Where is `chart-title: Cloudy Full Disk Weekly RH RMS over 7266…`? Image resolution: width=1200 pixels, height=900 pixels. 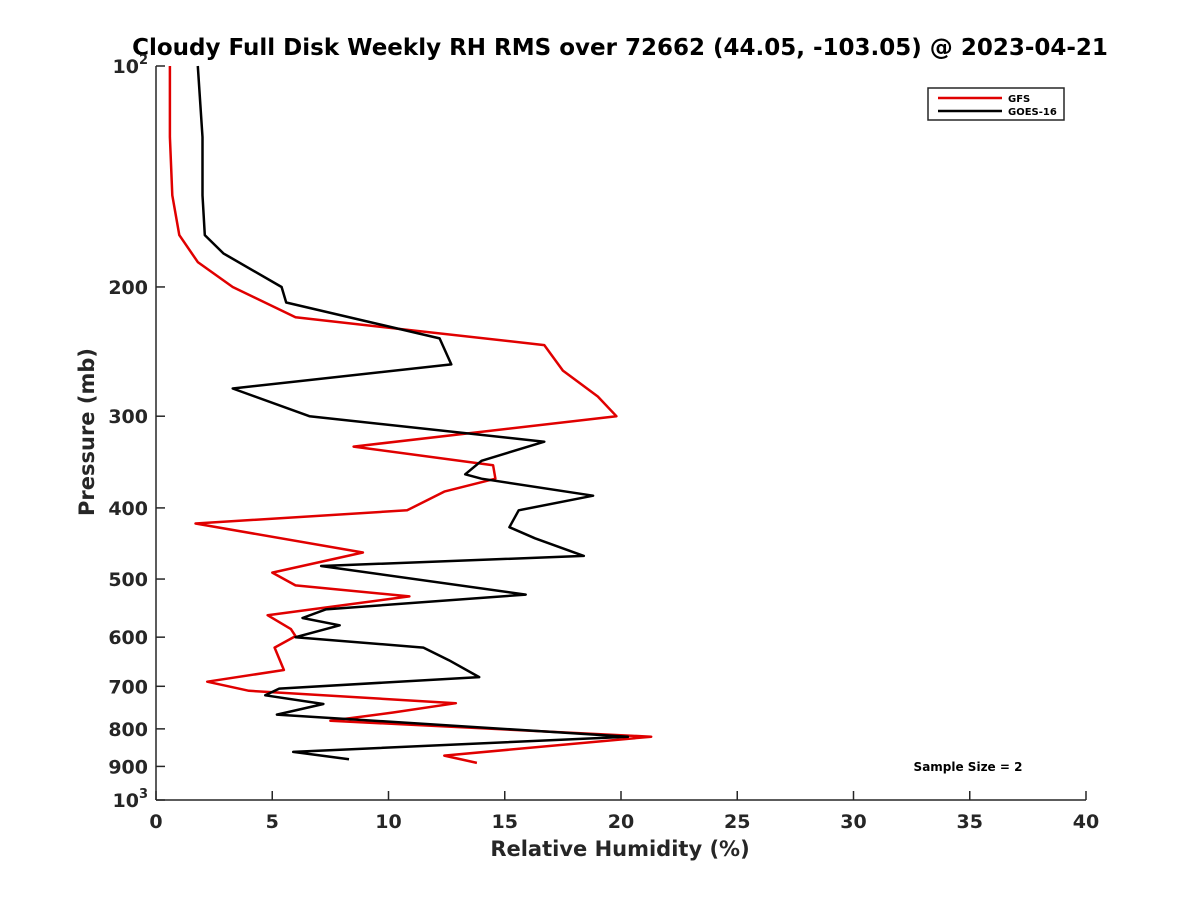 chart-title: Cloudy Full Disk Weekly RH RMS over 7266… is located at coordinates (620, 48).